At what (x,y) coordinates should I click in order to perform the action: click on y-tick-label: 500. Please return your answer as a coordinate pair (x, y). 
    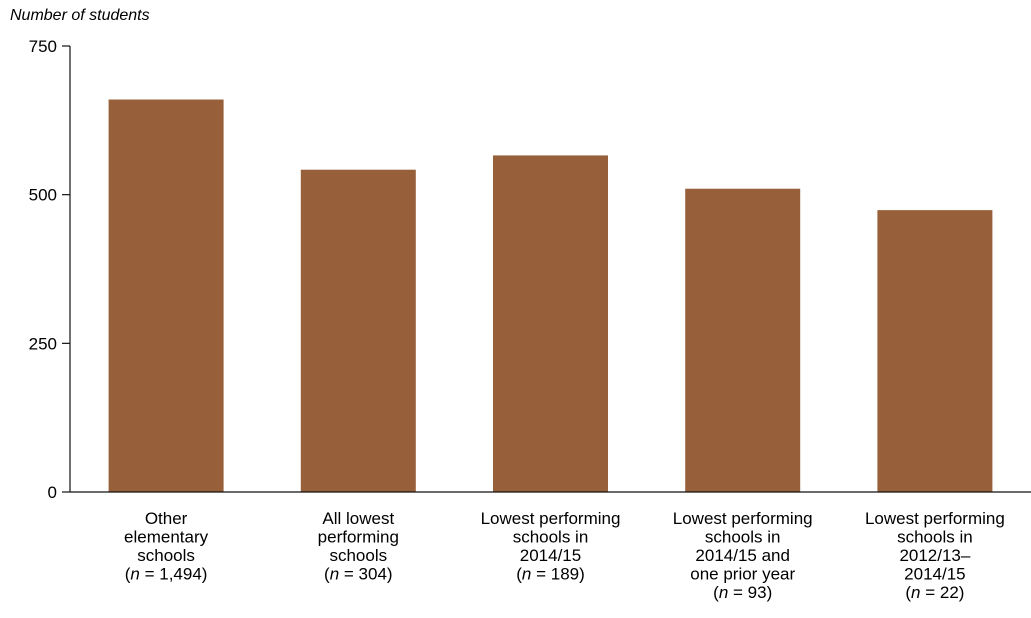
    Looking at the image, I should click on (43, 195).